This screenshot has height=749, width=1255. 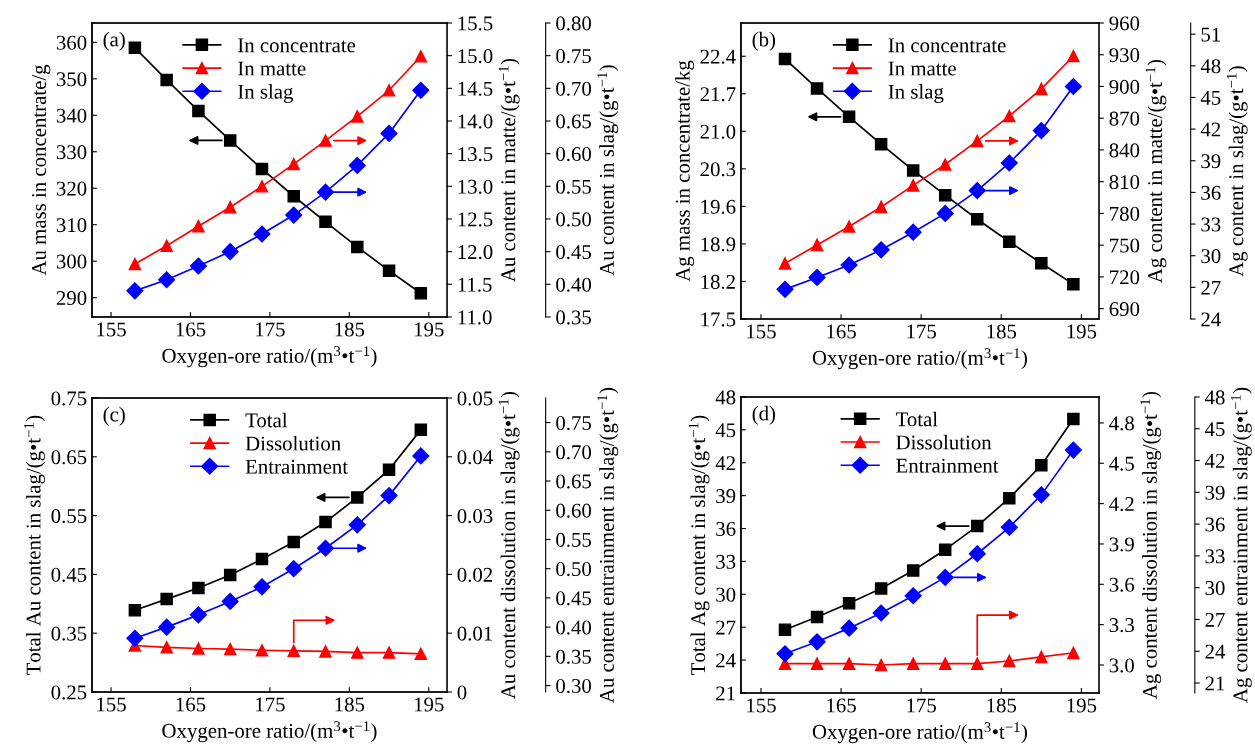 What do you see at coordinates (1215, 683) in the screenshot?
I see `y3-tick-label: 21` at bounding box center [1215, 683].